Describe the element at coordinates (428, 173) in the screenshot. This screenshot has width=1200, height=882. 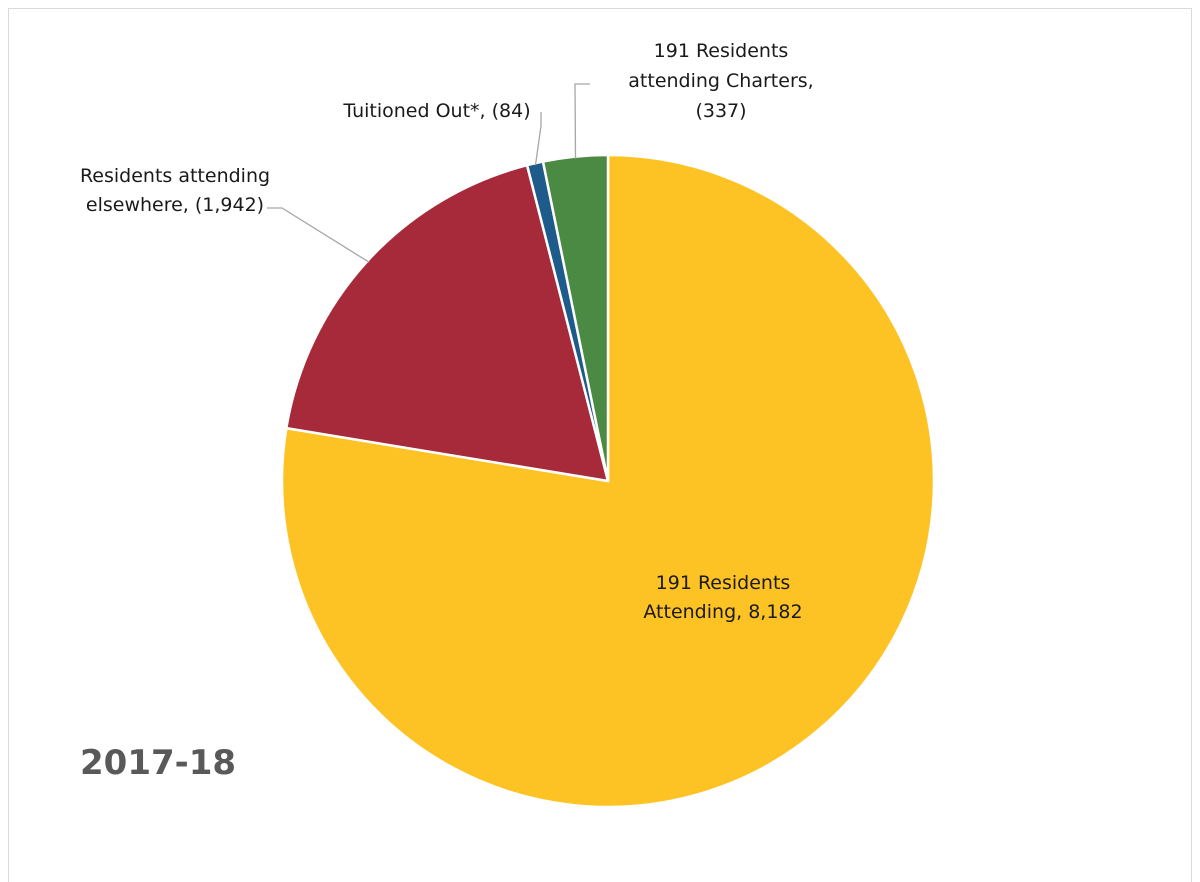
I see `leader-lines` at that location.